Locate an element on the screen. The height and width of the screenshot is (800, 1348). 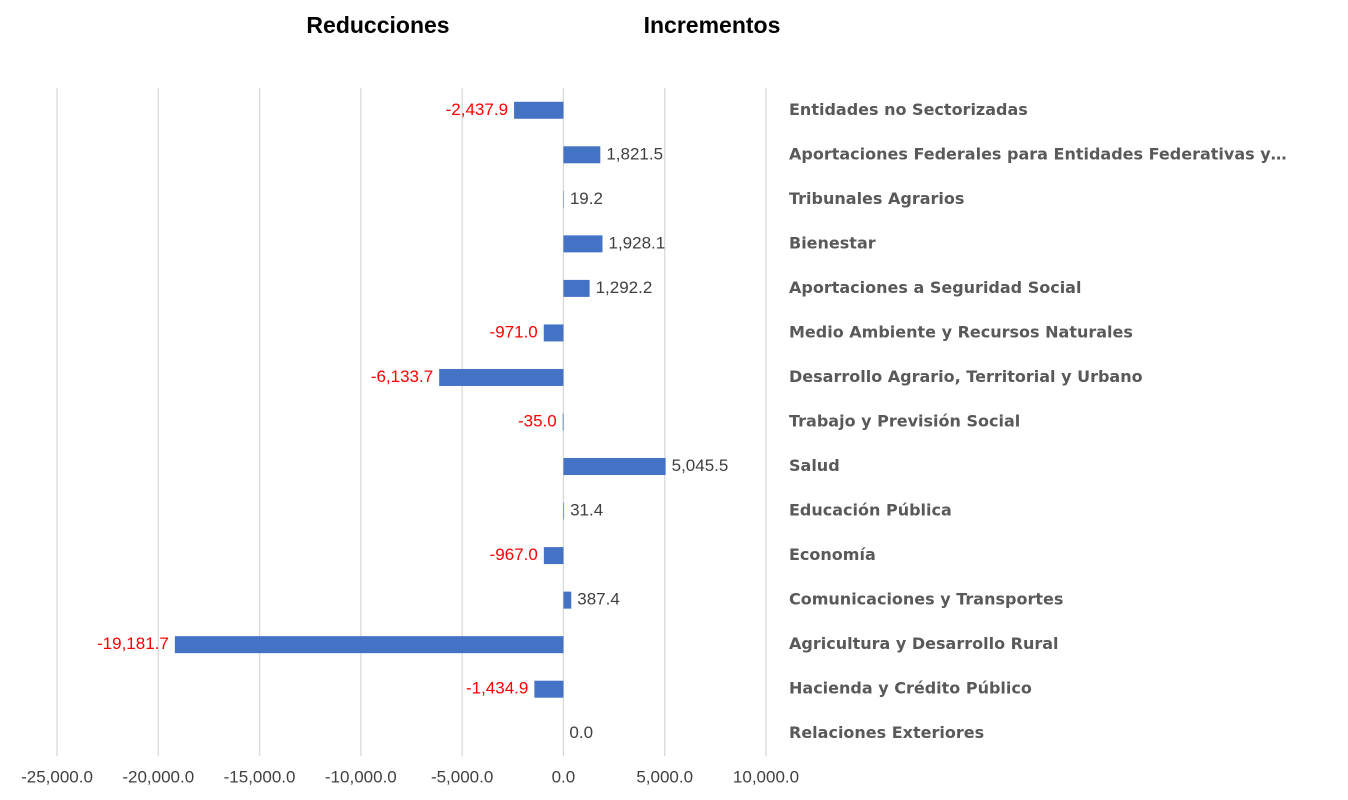
data-label: -2,437.9 is located at coordinates (477, 109).